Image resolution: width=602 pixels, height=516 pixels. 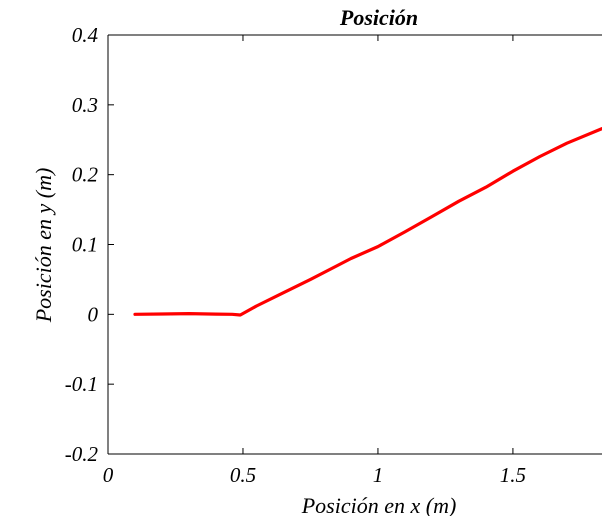 What do you see at coordinates (82, 454) in the screenshot?
I see `y-tick-label: -0.2` at bounding box center [82, 454].